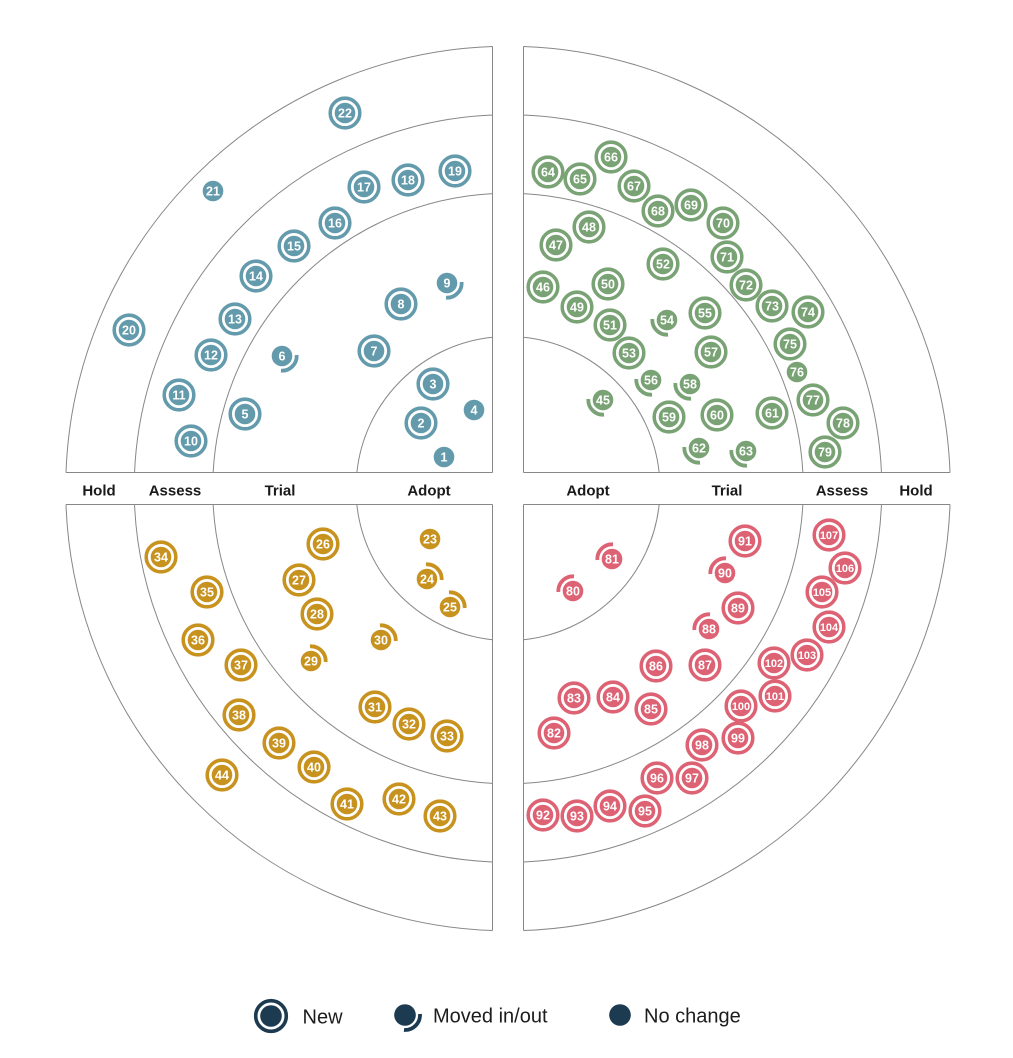 Image resolution: width=1013 pixels, height=1058 pixels. I want to click on svg-text: 91, so click(745, 542).